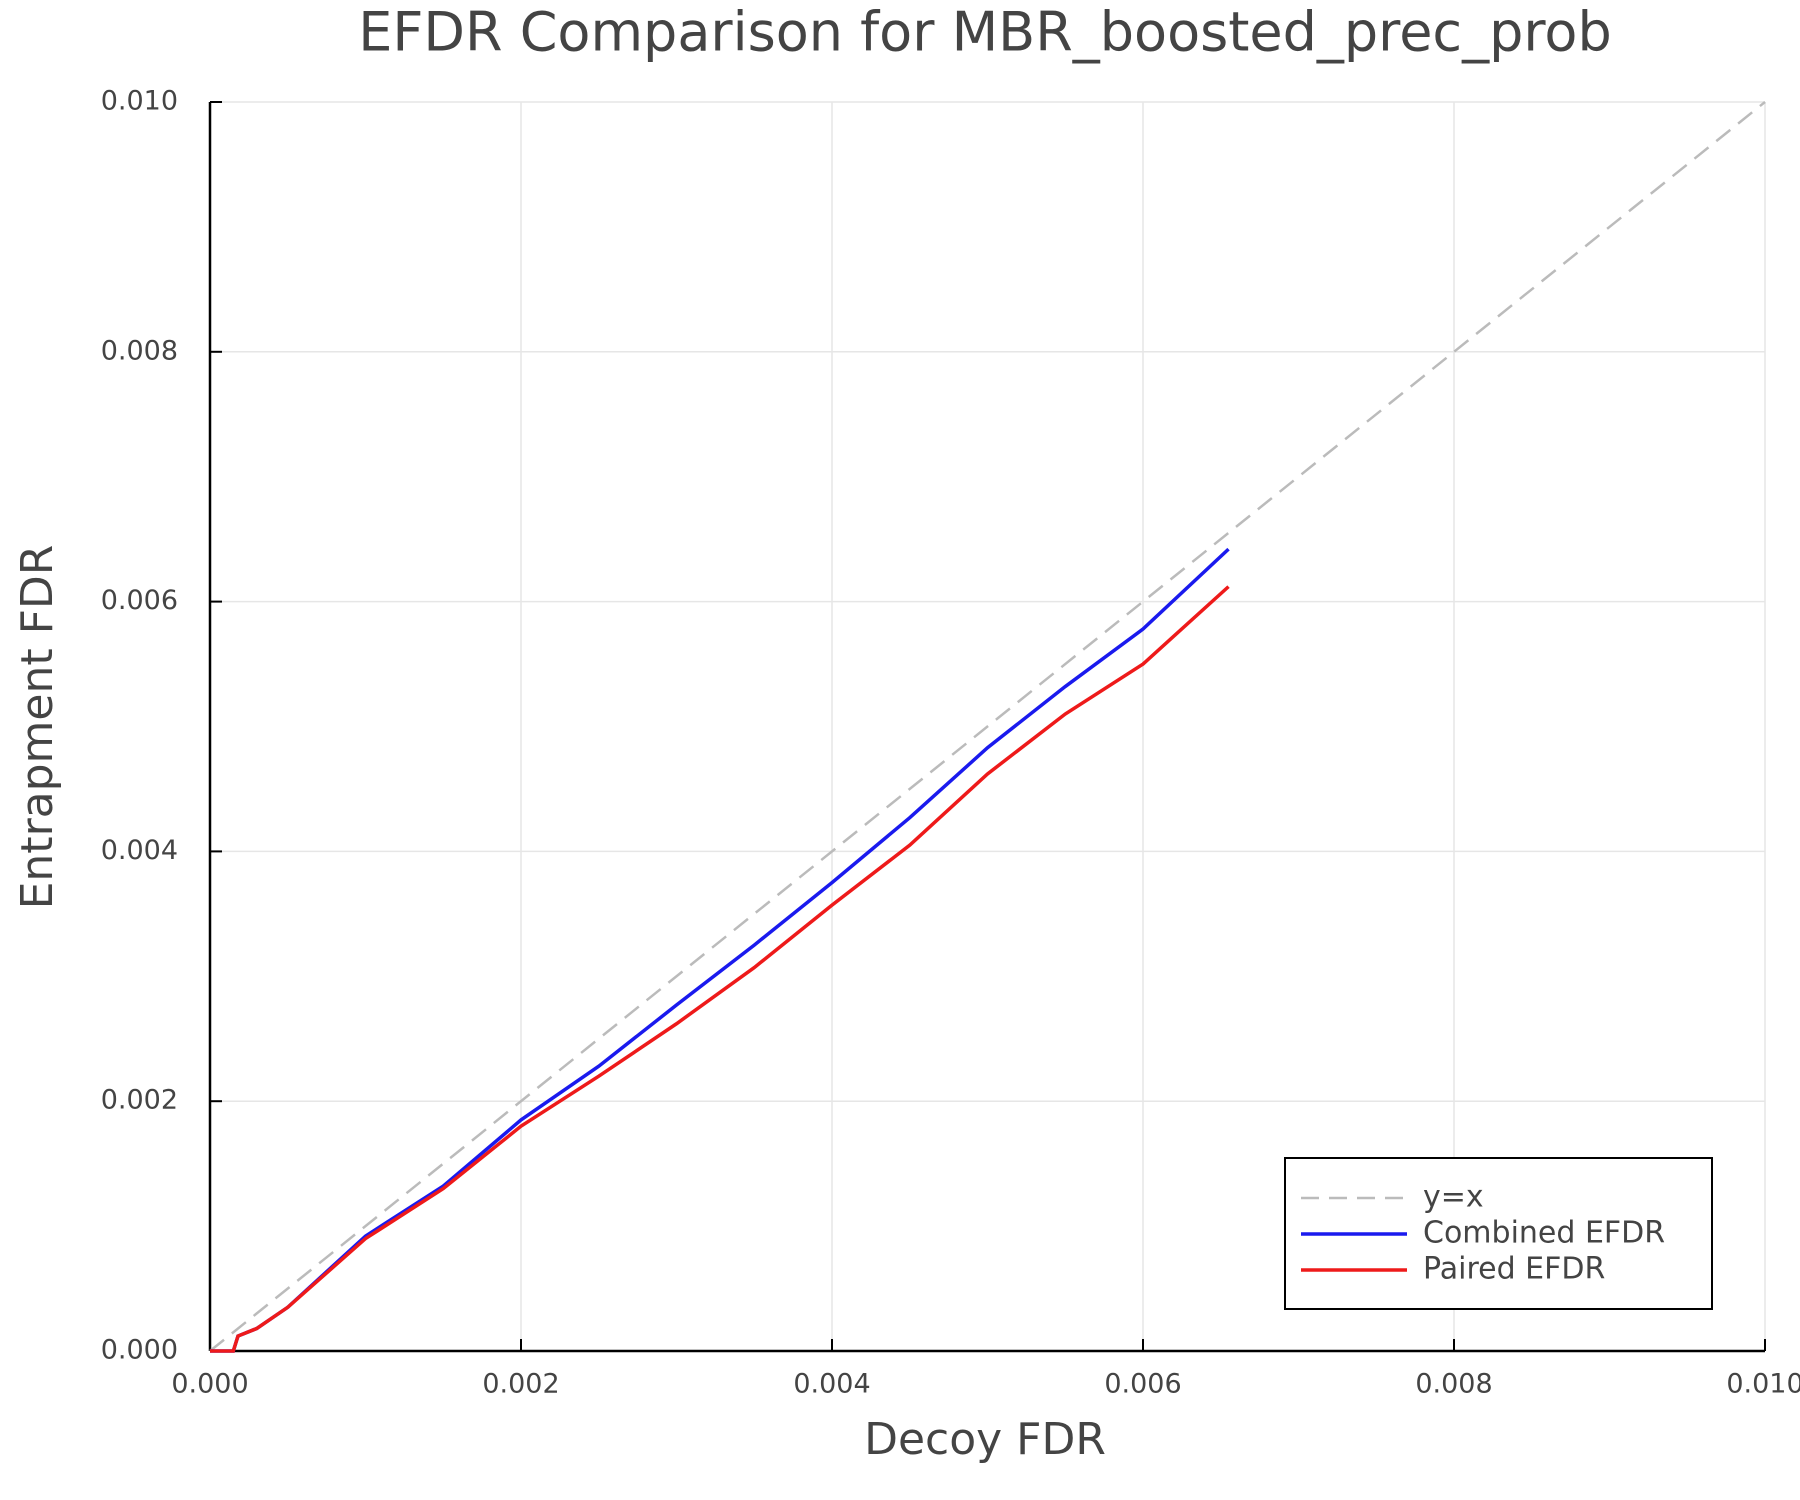 The height and width of the screenshot is (1500, 1800). I want to click on x-tick-label: 0.000, so click(209, 1384).